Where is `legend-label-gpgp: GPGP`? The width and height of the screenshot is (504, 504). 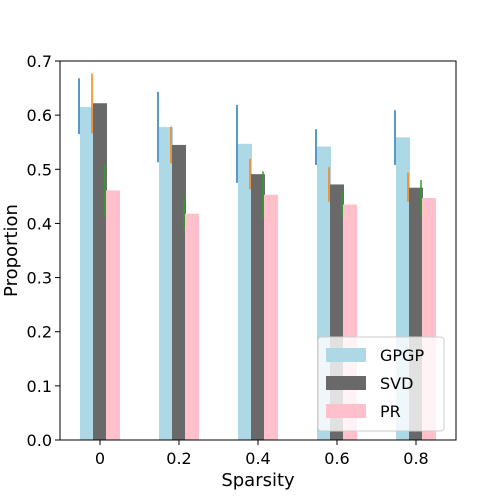 legend-label-gpgp: GPGP is located at coordinates (402, 355).